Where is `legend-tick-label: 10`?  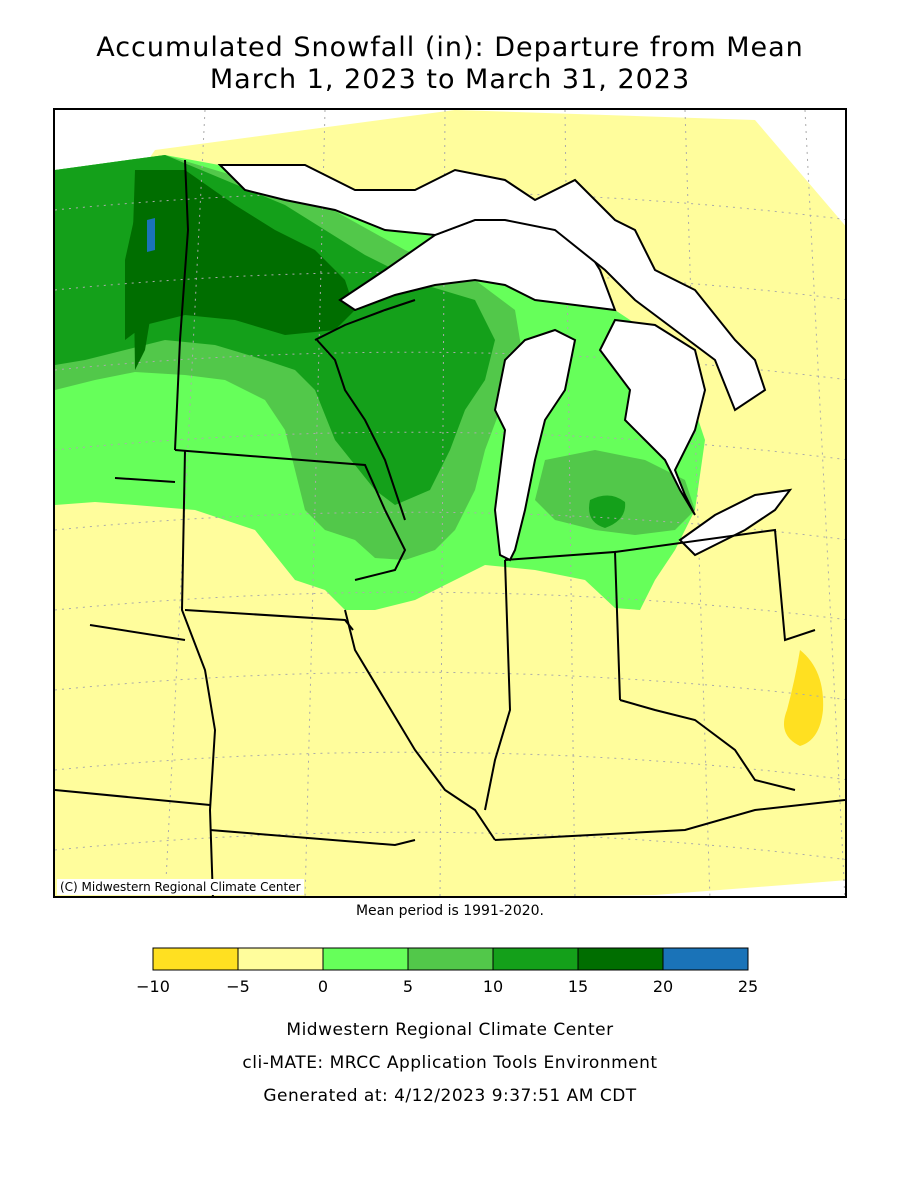 legend-tick-label: 10 is located at coordinates (493, 986).